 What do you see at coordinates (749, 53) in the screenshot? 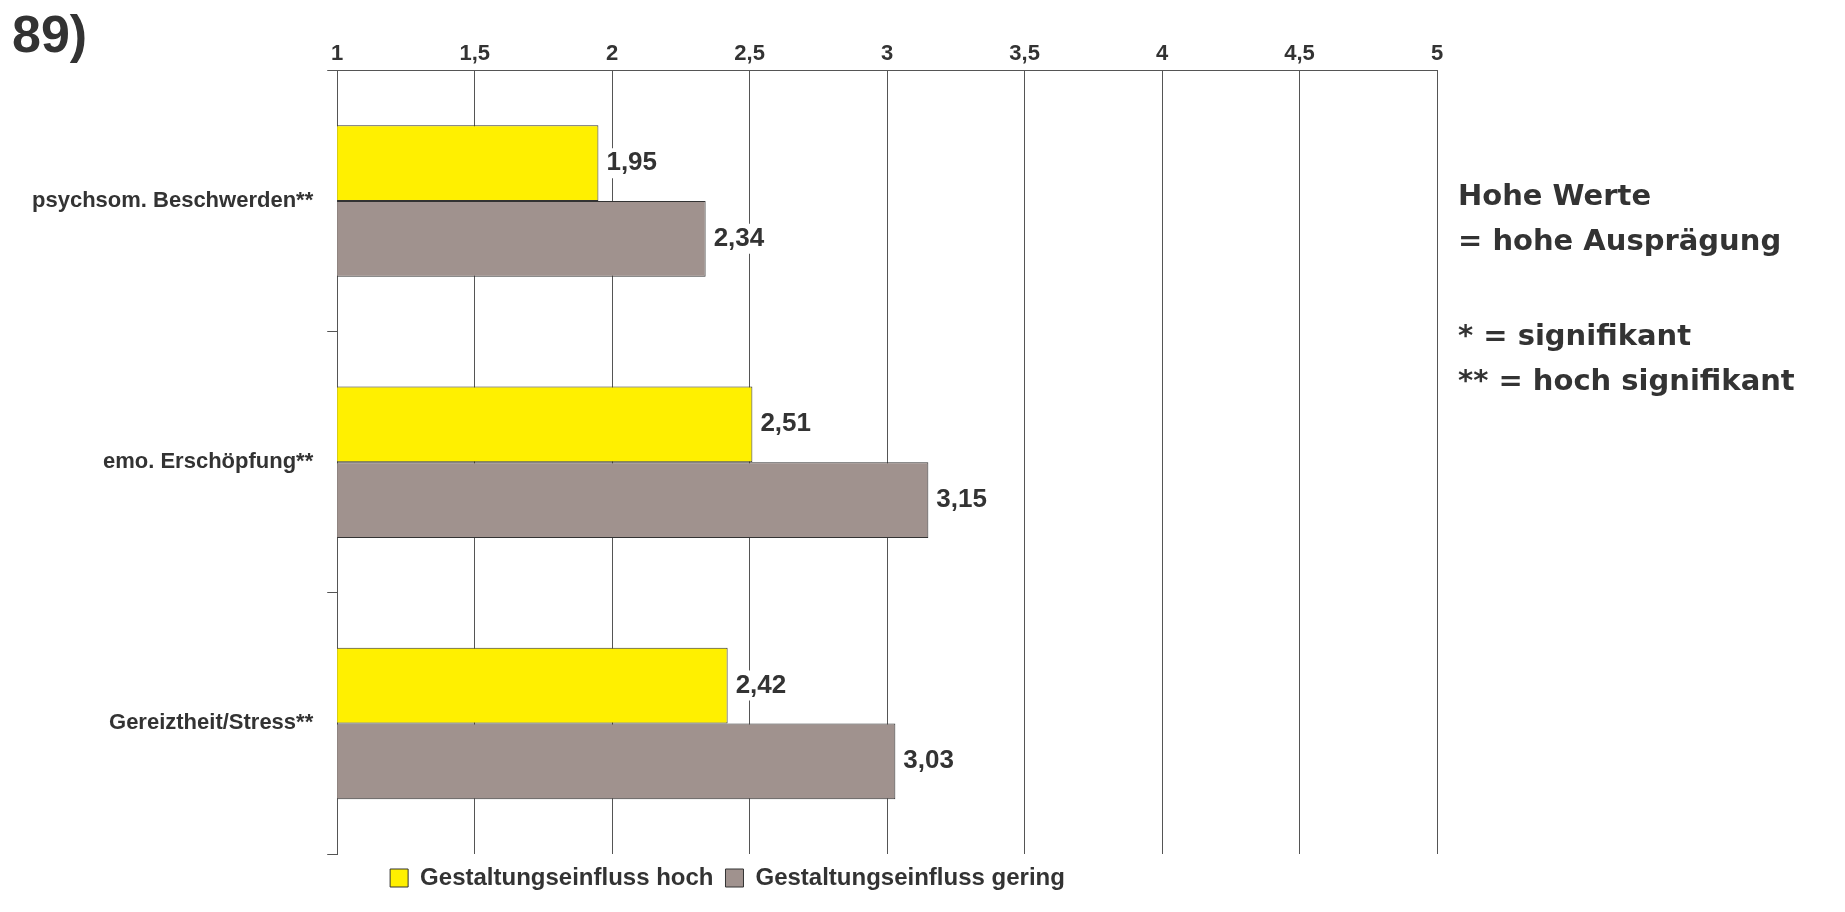
I see `x-tick-label: 2,5` at bounding box center [749, 53].